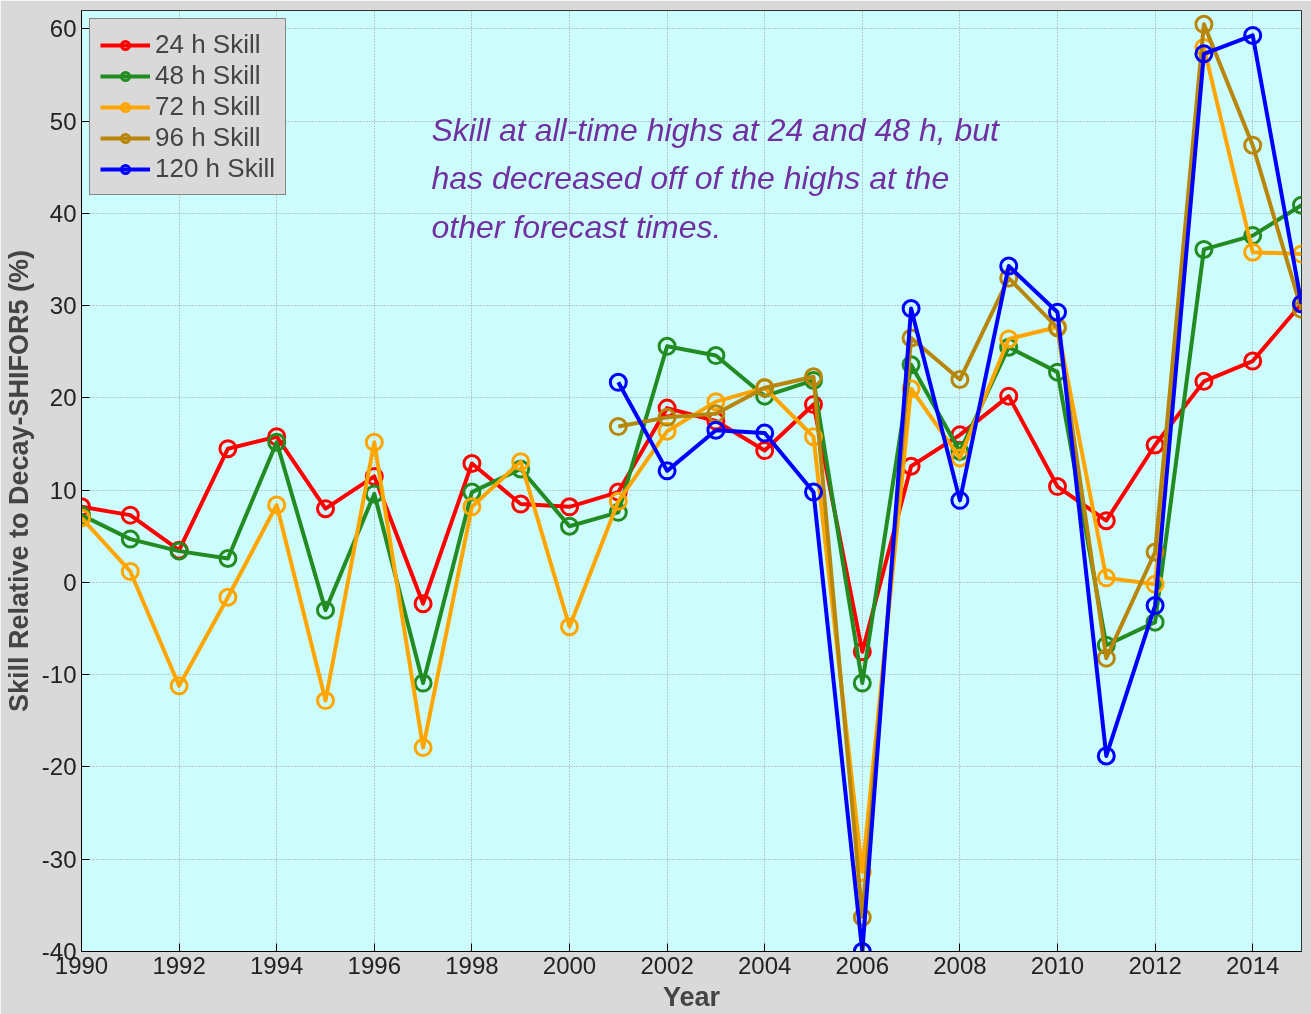  Describe the element at coordinates (59, 859) in the screenshot. I see `y-tick-label: -30` at that location.